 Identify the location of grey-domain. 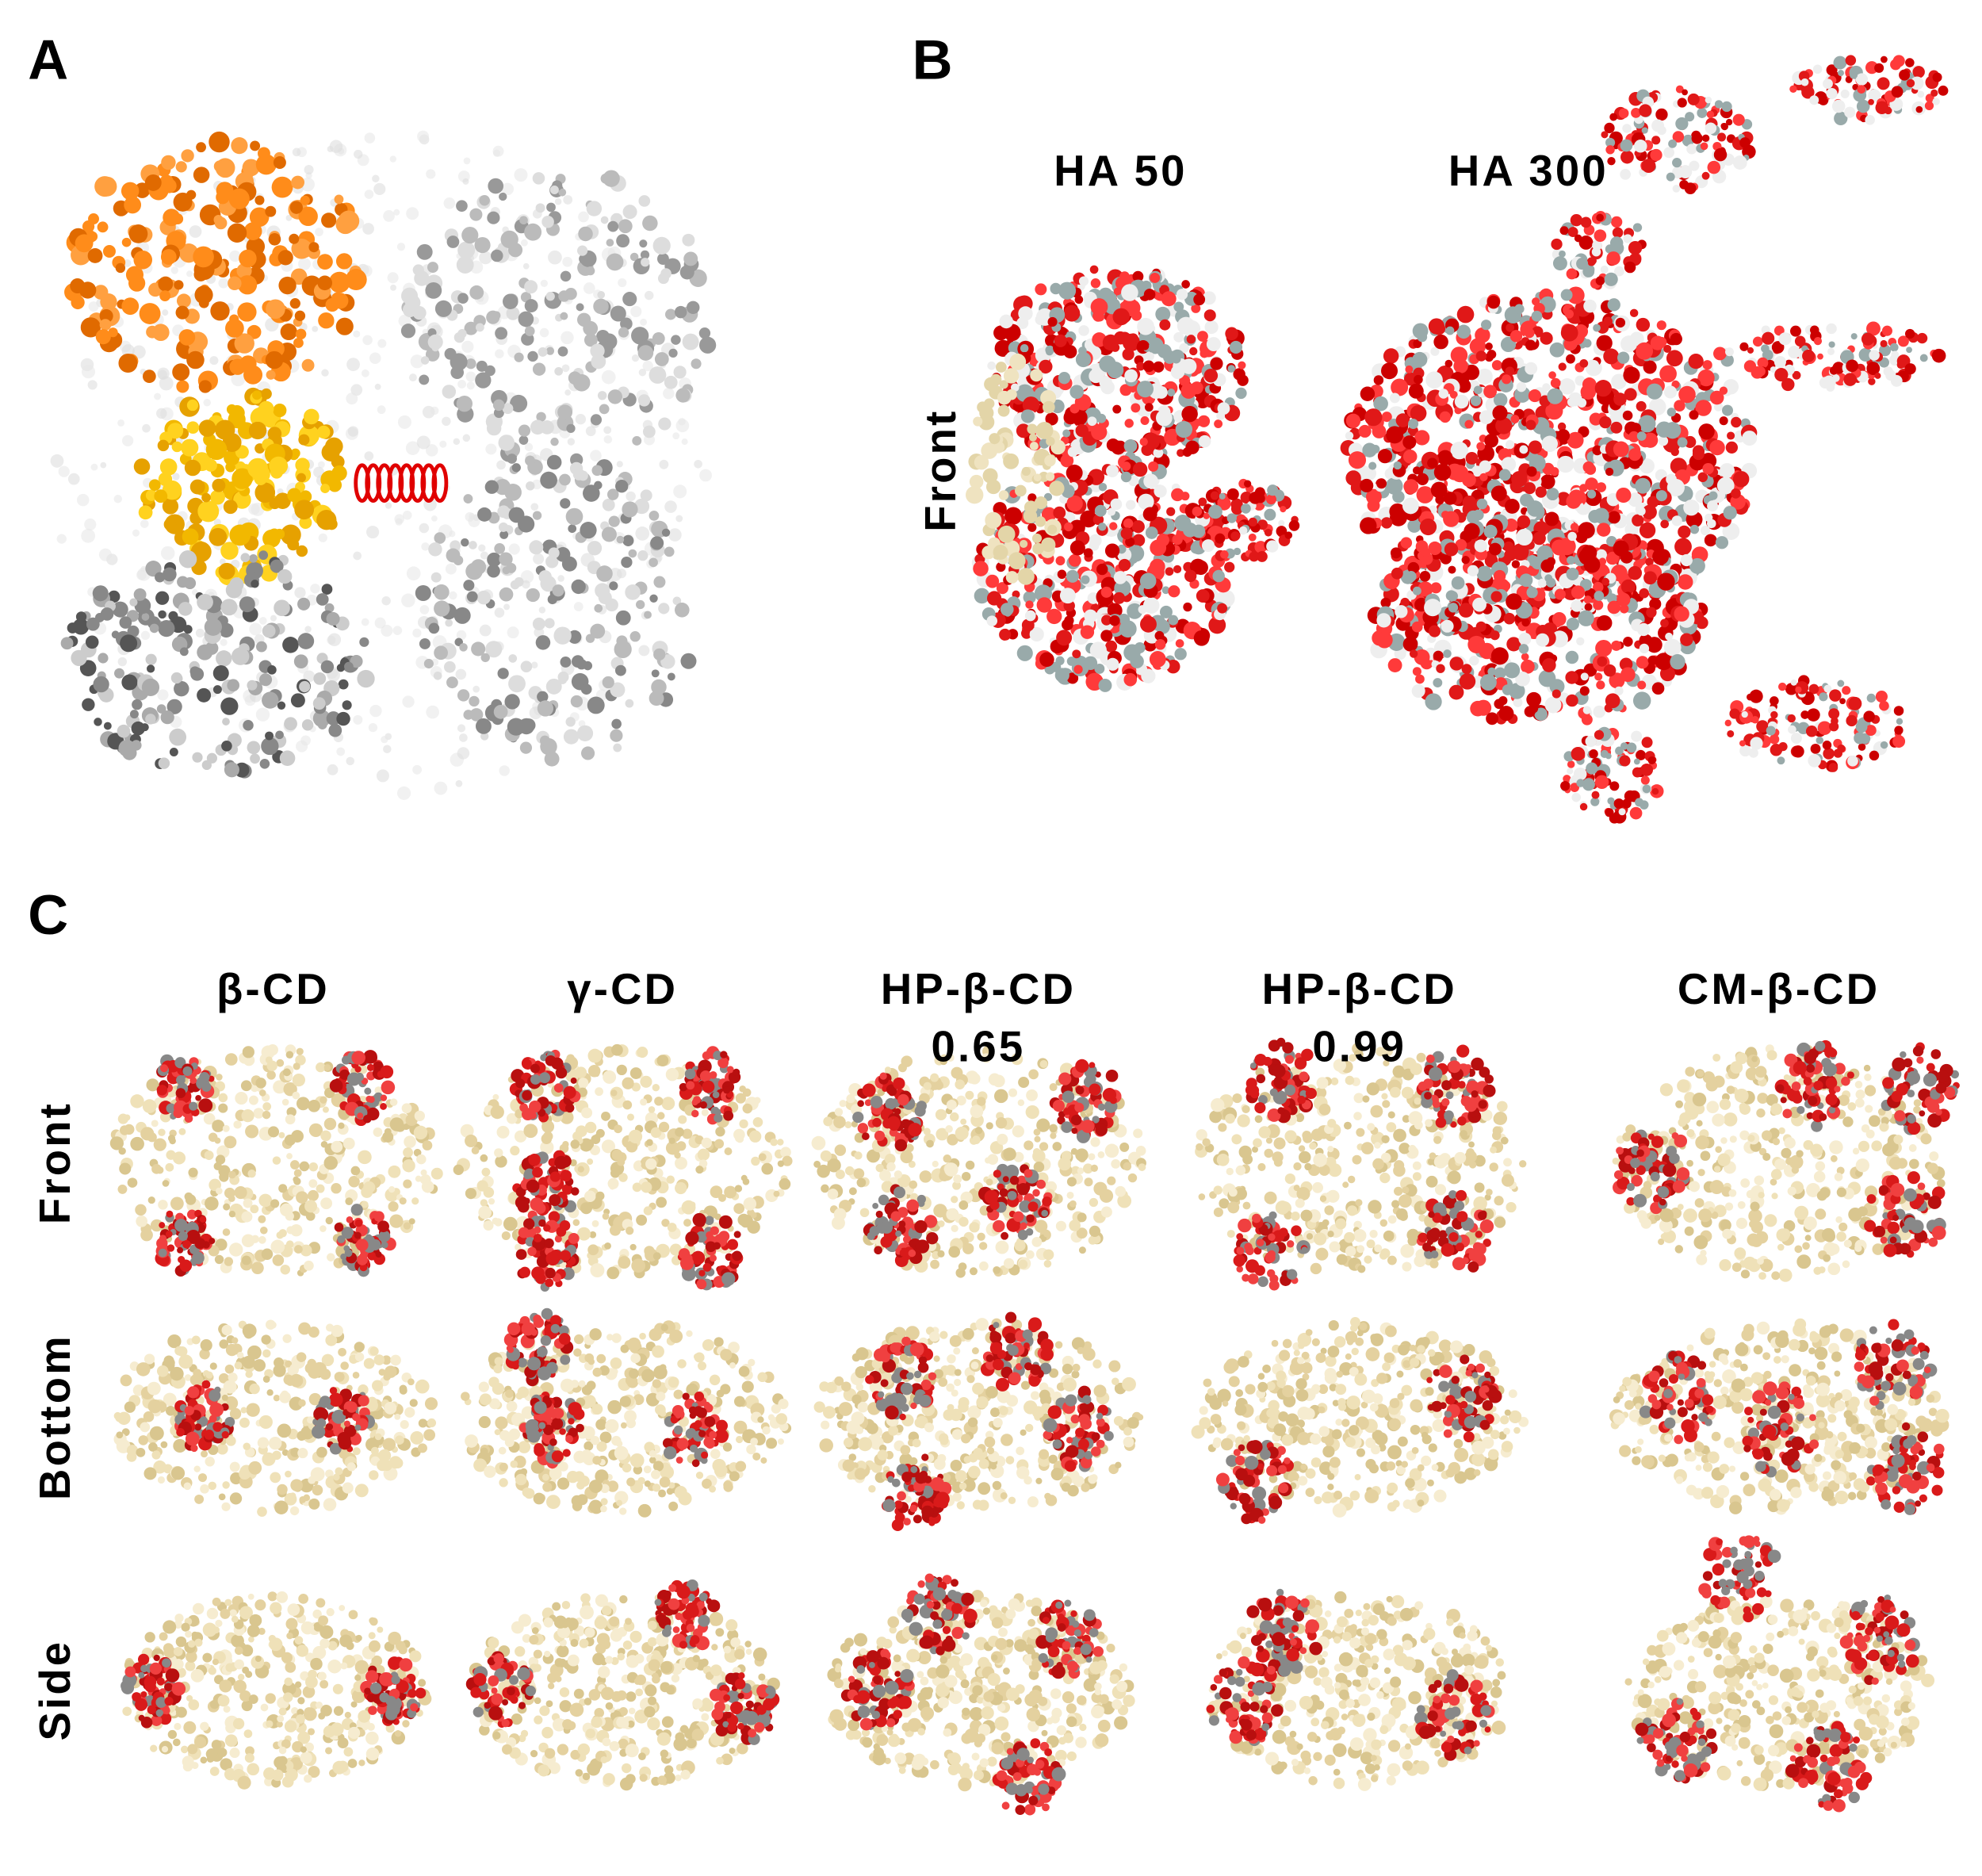
(217, 664).